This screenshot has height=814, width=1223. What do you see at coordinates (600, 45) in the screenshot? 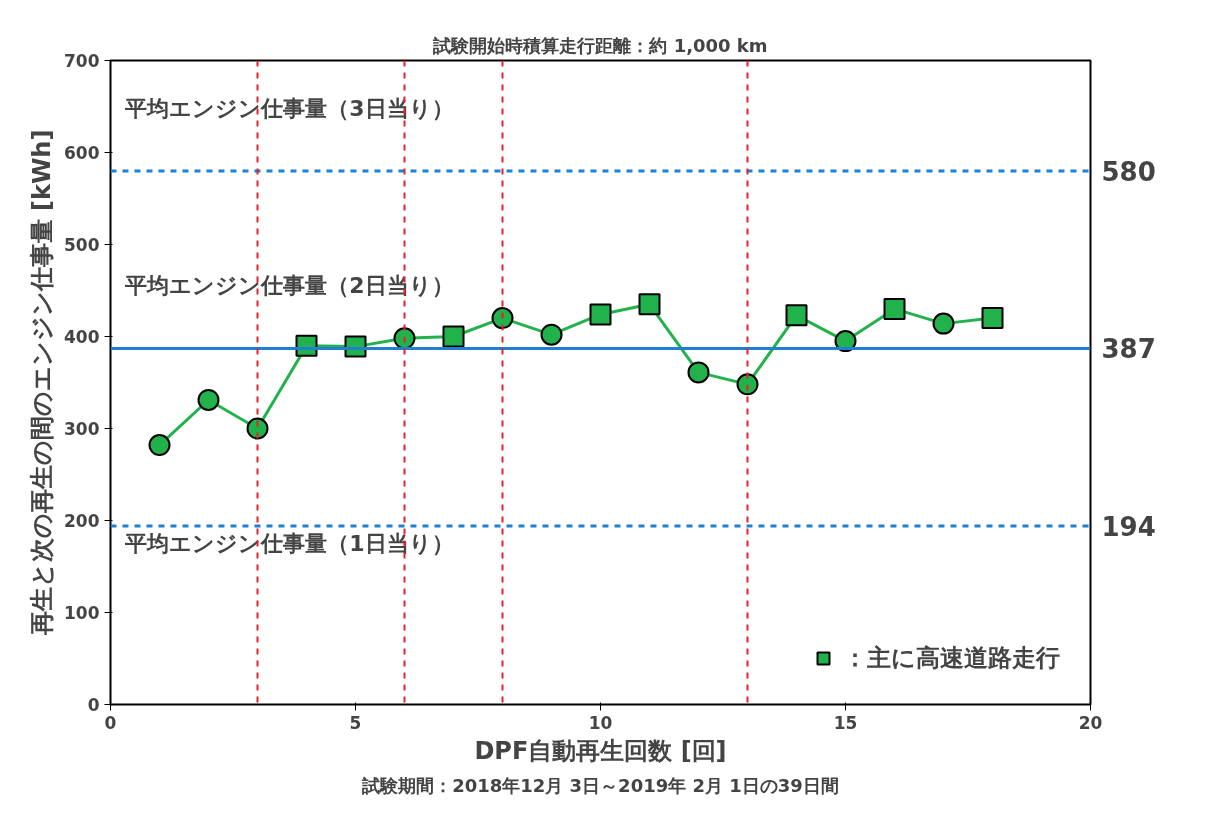
I see `chart-title: 試験開始時積算走行距離：約 1,000 km` at bounding box center [600, 45].